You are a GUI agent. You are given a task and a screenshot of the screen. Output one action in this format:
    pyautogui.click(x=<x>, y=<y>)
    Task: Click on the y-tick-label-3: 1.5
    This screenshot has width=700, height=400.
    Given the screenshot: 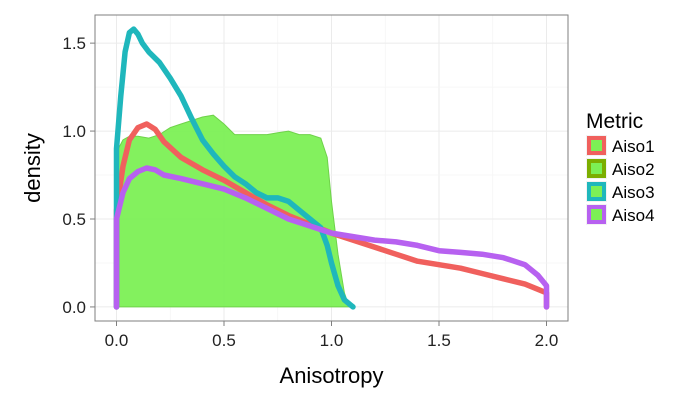 What is the action you would take?
    pyautogui.click(x=74, y=43)
    